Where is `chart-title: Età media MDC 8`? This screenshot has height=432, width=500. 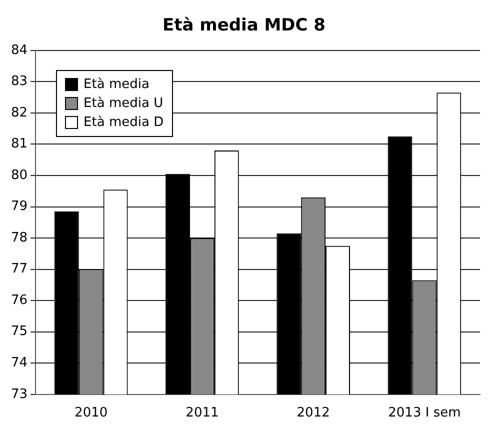 chart-title: Età media MDC 8 is located at coordinates (244, 26).